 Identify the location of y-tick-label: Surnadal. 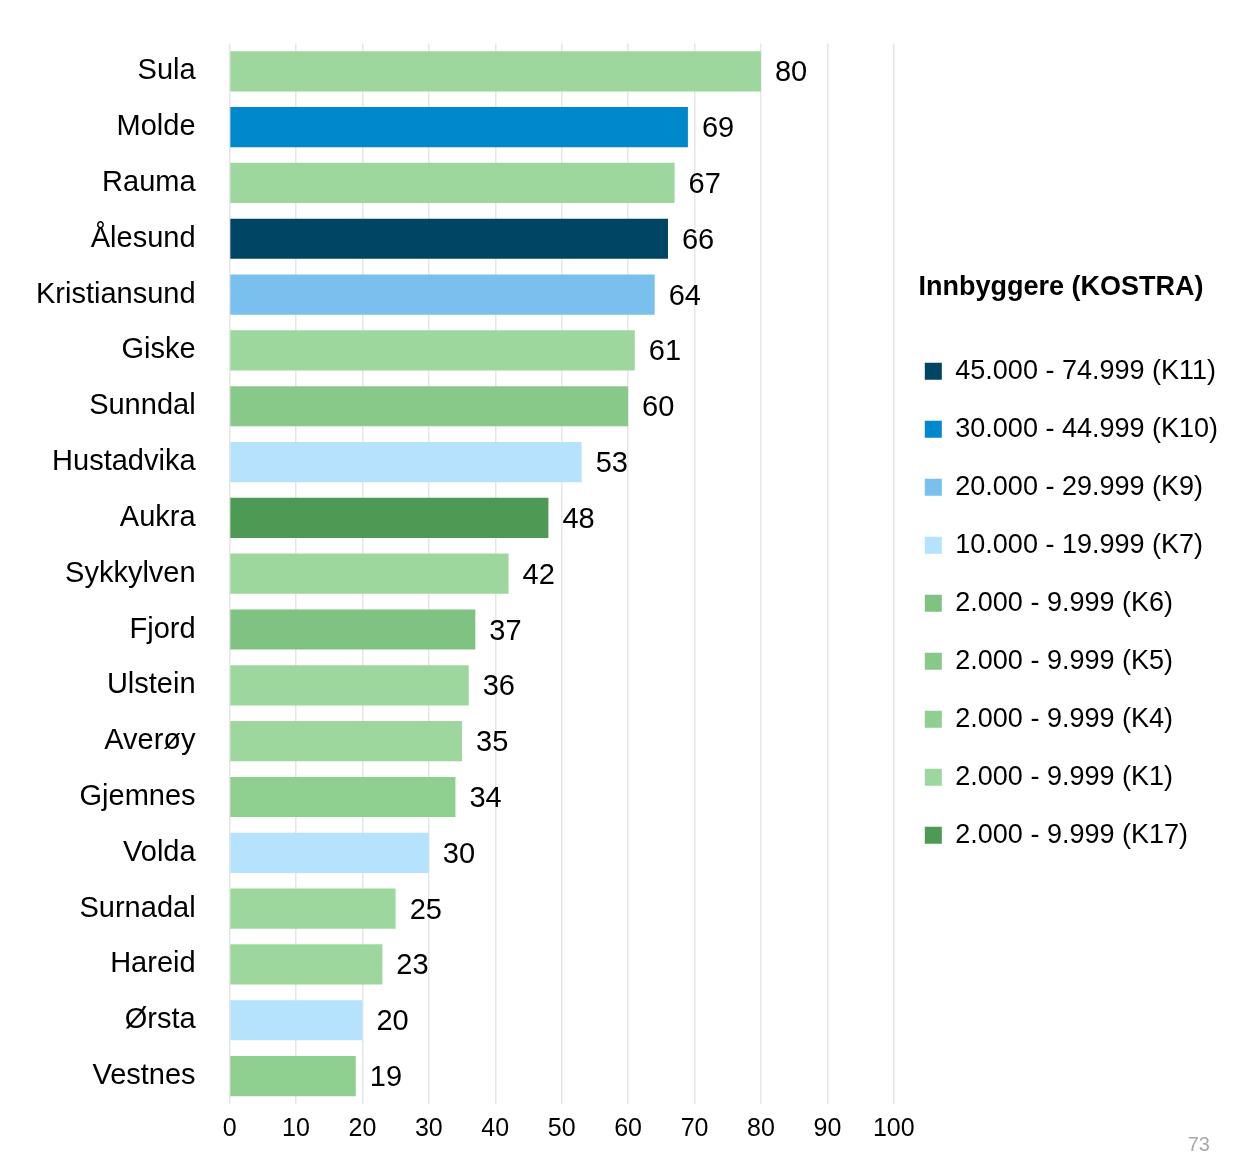
(137, 906).